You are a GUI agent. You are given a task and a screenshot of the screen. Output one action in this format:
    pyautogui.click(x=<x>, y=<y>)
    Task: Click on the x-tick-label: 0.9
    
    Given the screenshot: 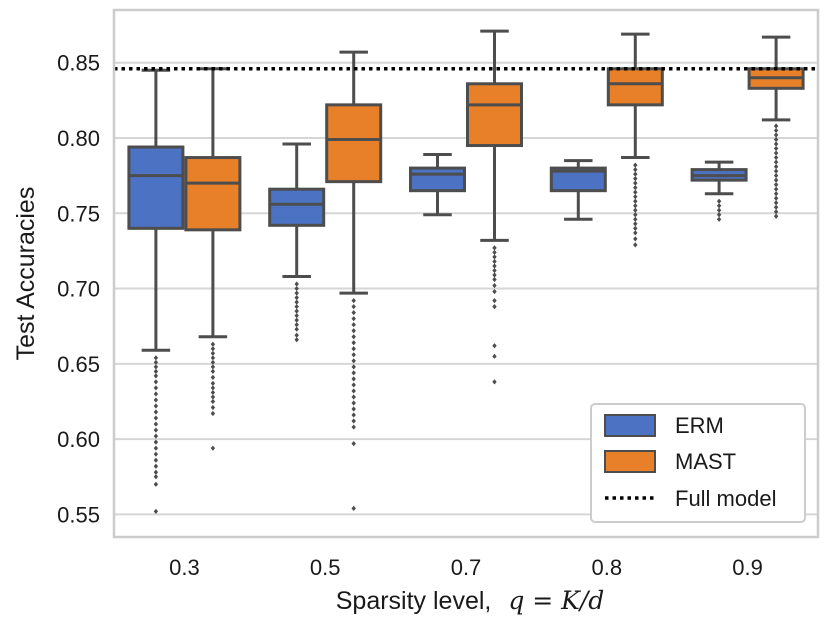 What is the action you would take?
    pyautogui.click(x=747, y=567)
    